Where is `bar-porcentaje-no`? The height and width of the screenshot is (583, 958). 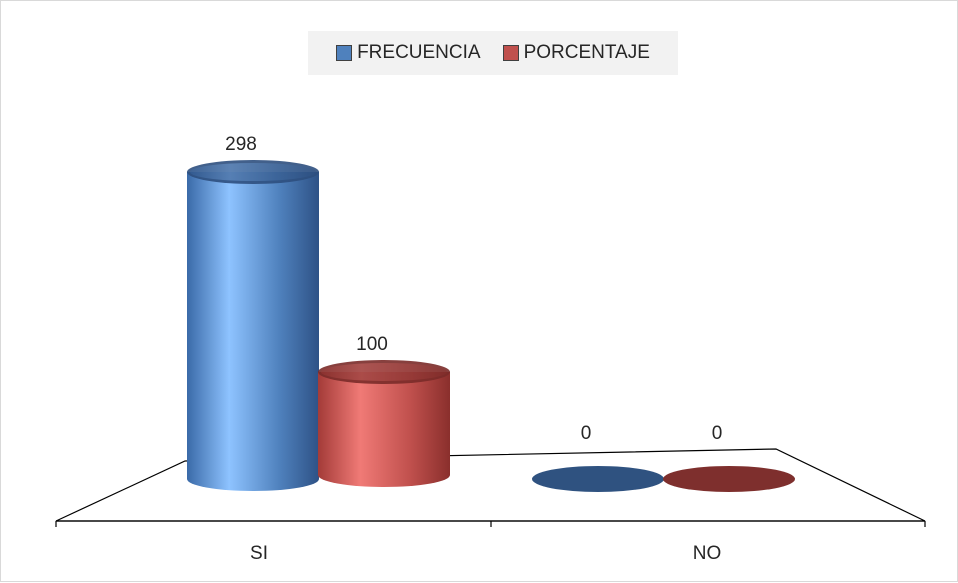 bar-porcentaje-no is located at coordinates (729, 479).